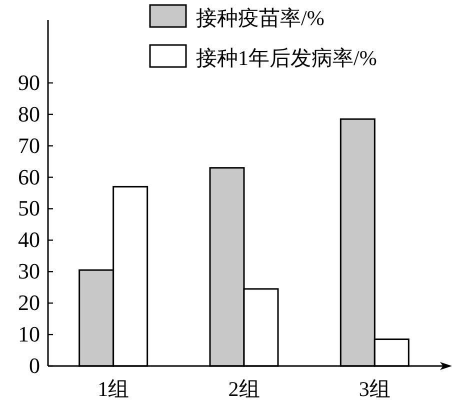 The width and height of the screenshot is (453, 405). Describe the element at coordinates (29, 303) in the screenshot. I see `y-tick-label: 20` at that location.